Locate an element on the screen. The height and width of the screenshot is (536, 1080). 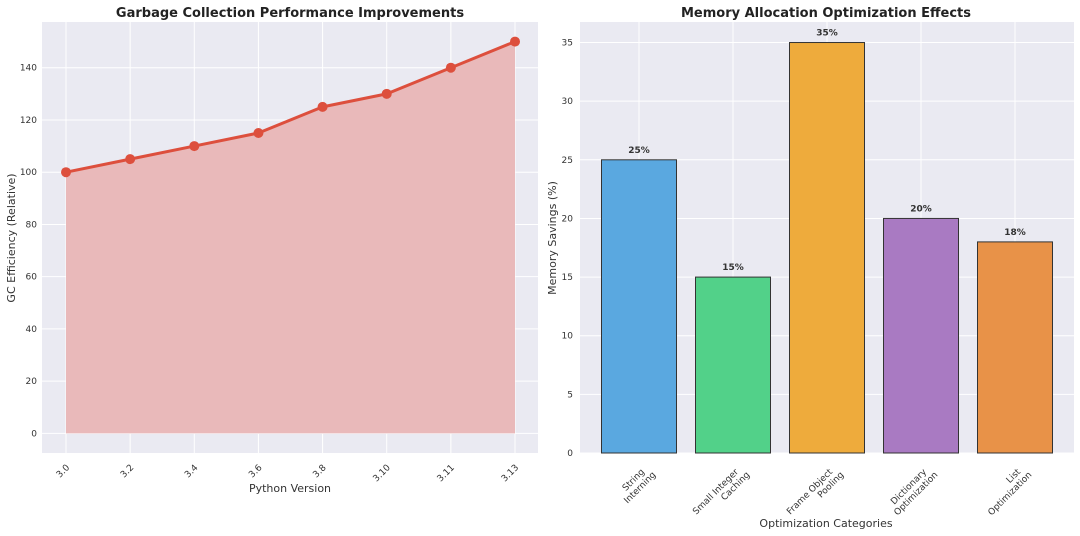
gc-y-tick-label: 120 is located at coordinates (28, 121).